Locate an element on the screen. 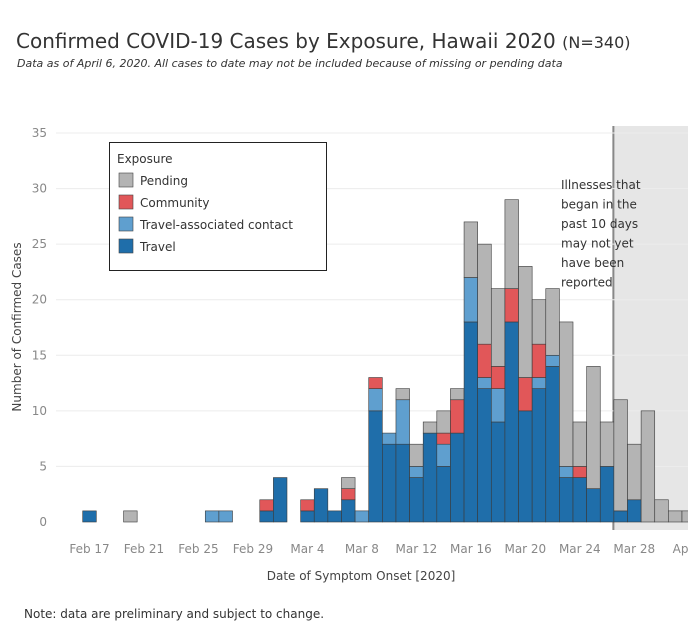 Image resolution: width=688 pixels, height=634 pixels. bar-segment: 2020-03-19 Travel: 18 is located at coordinates (511, 422).